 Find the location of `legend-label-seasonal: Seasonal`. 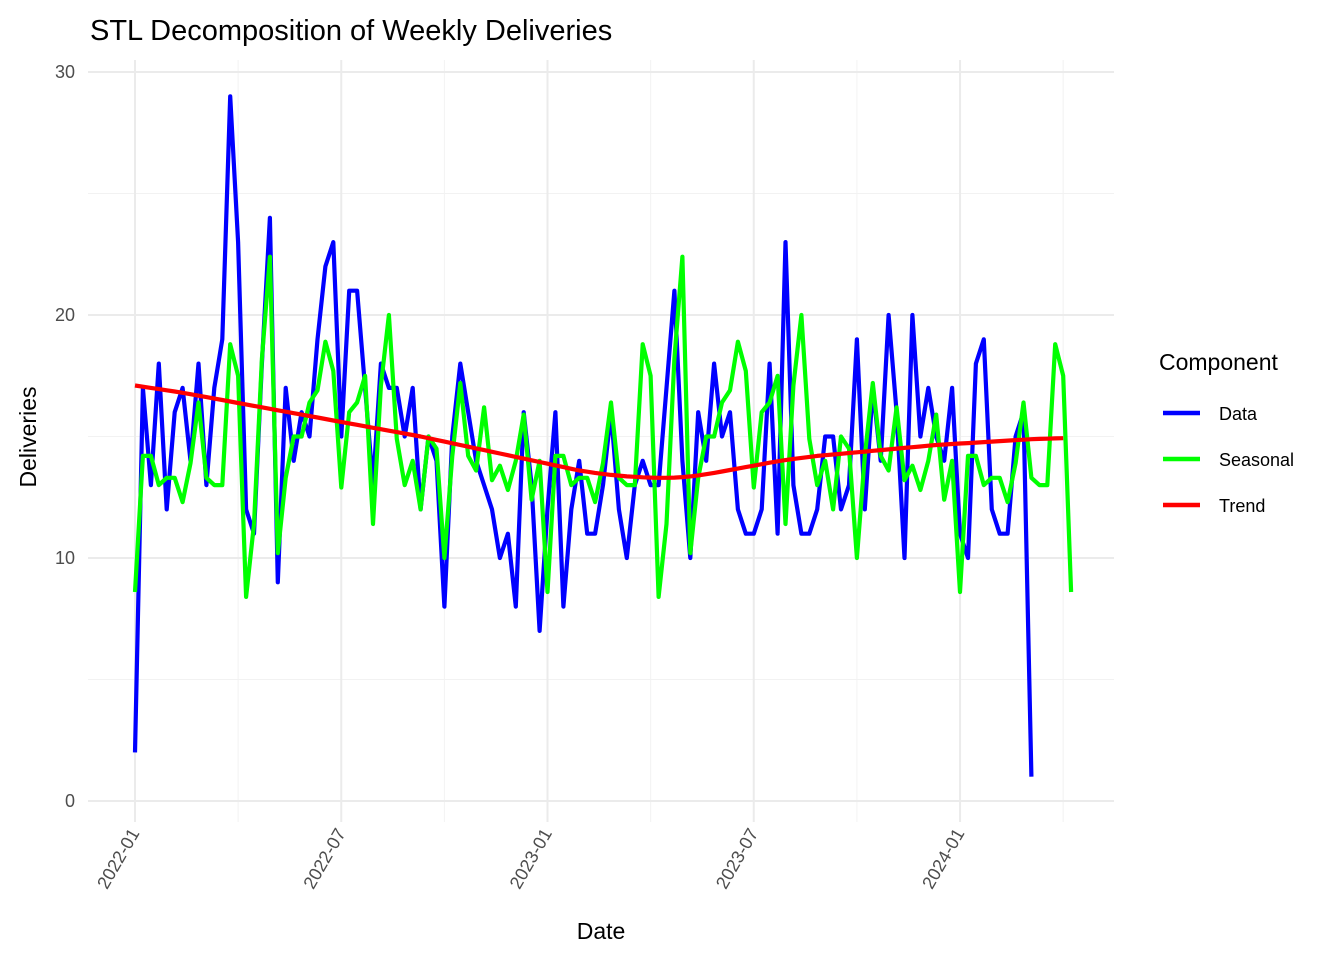

legend-label-seasonal: Seasonal is located at coordinates (1256, 460).